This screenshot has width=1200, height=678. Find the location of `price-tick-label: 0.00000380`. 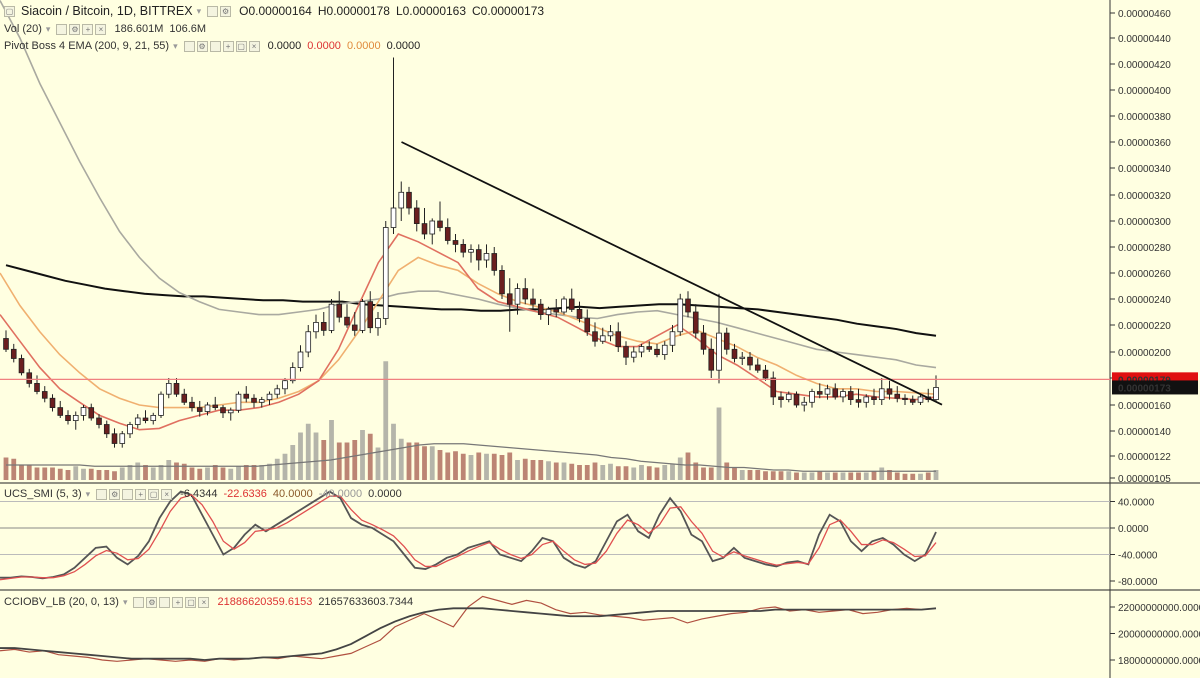

price-tick-label: 0.00000380 is located at coordinates (1144, 117).